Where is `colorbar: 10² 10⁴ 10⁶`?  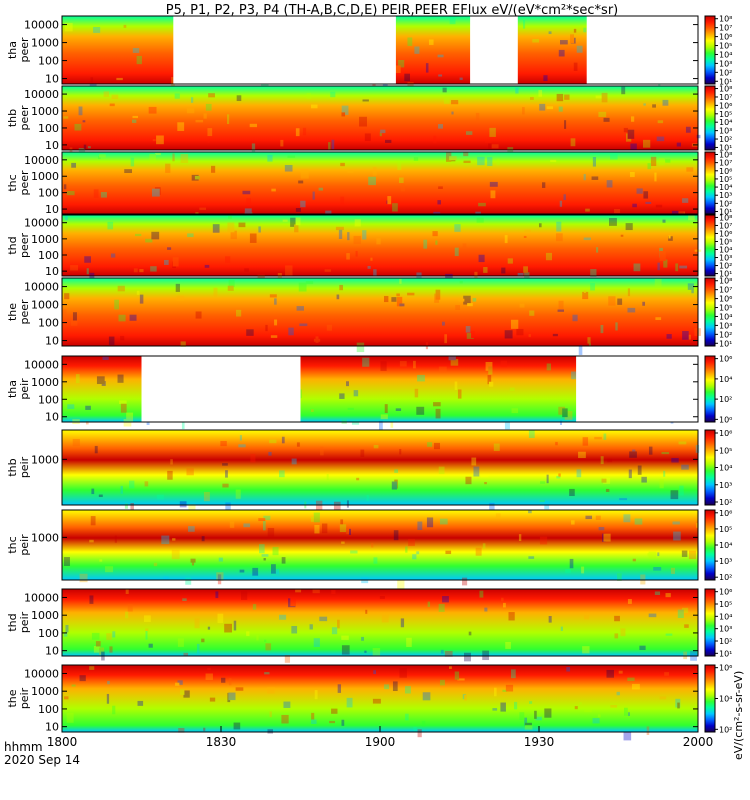
colorbar: 10² 10⁴ 10⁶ is located at coordinates (718, 699).